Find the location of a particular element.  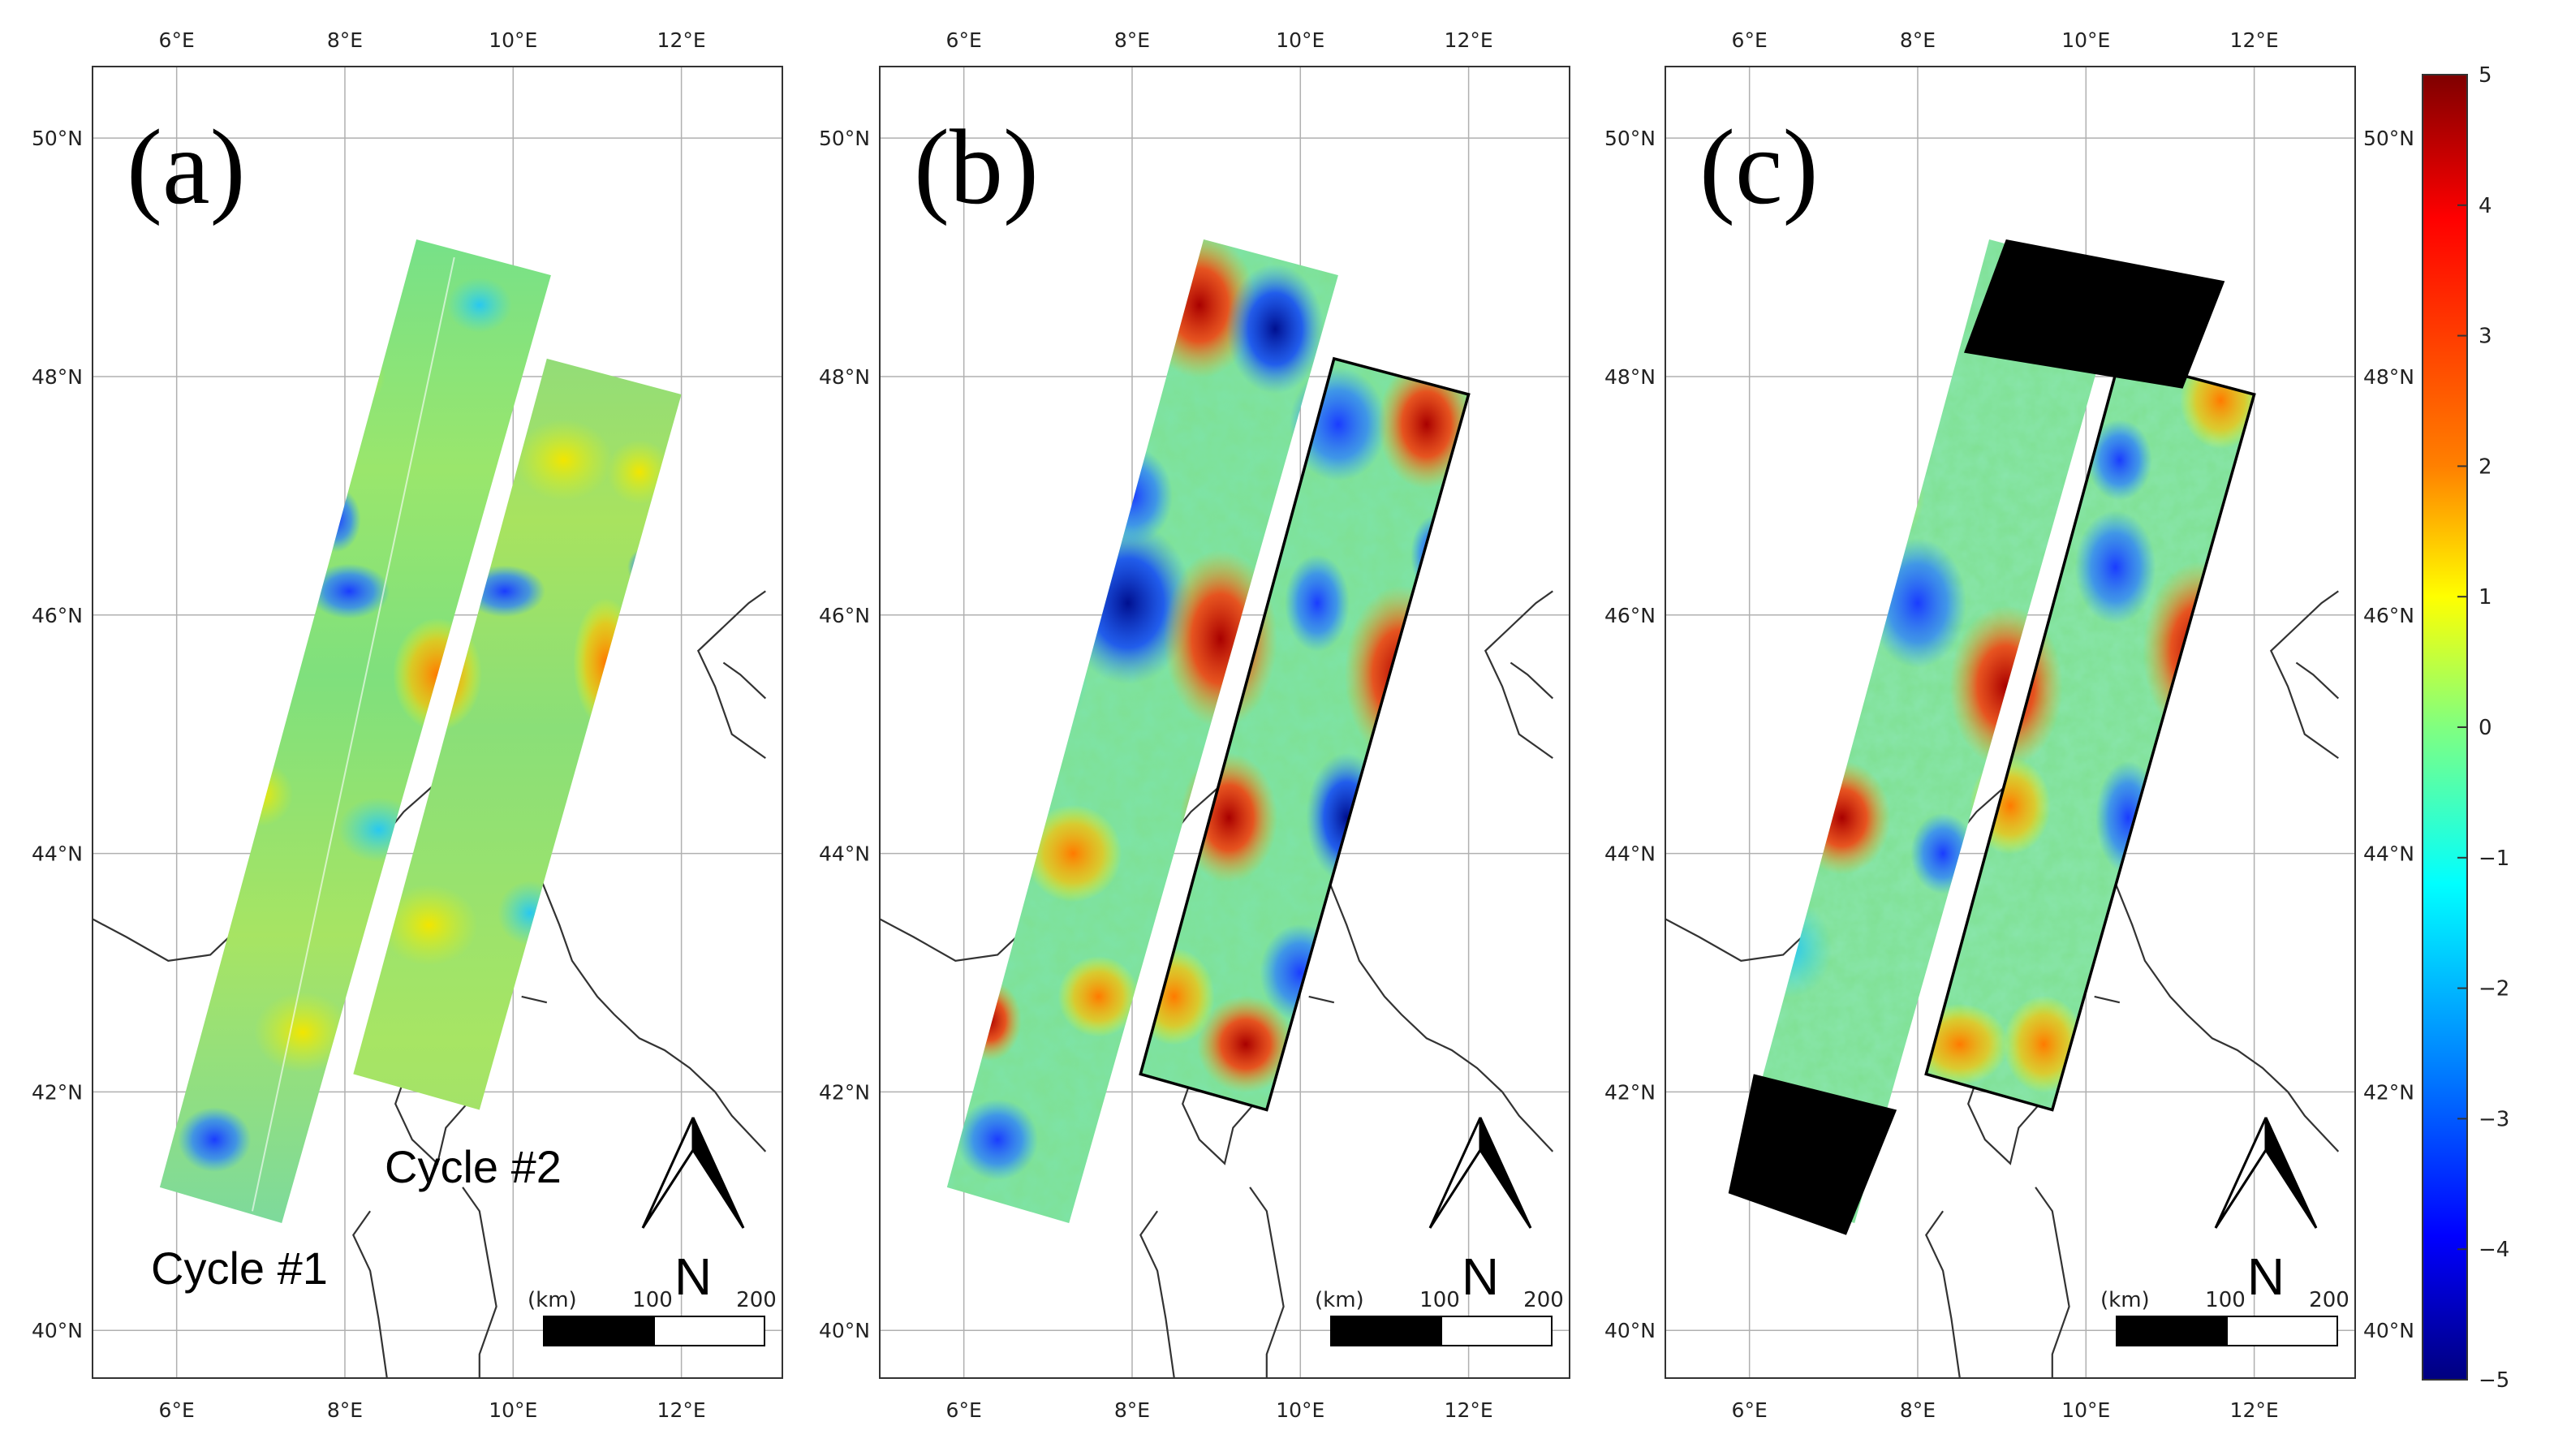

colorbar-tick-label: −1 is located at coordinates (2494, 859).